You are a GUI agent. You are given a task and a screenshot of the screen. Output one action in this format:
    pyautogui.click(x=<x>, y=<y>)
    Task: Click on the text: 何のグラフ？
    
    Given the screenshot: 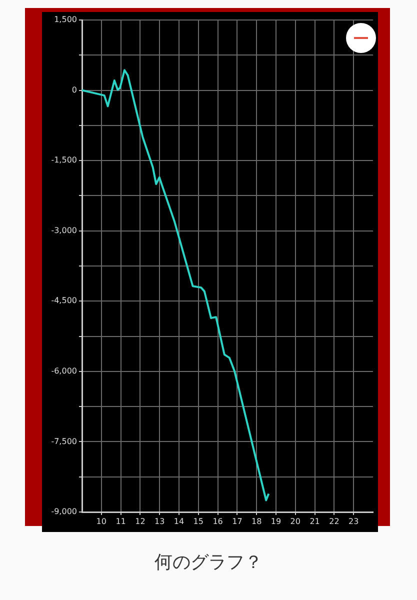 What is the action you would take?
    pyautogui.click(x=209, y=562)
    